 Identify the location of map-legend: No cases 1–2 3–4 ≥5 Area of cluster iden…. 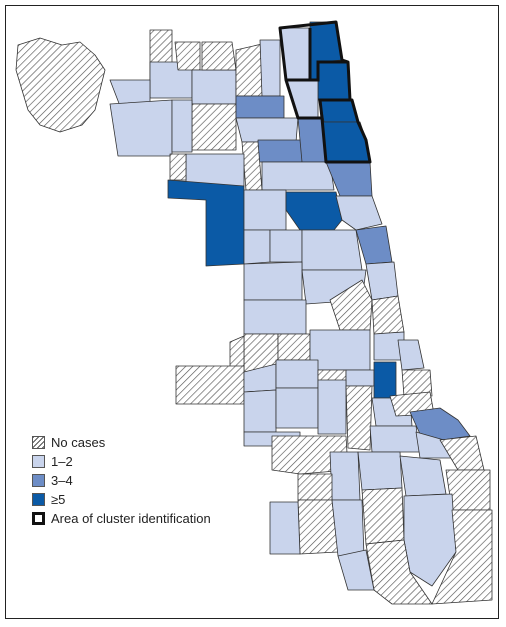
(121, 480).